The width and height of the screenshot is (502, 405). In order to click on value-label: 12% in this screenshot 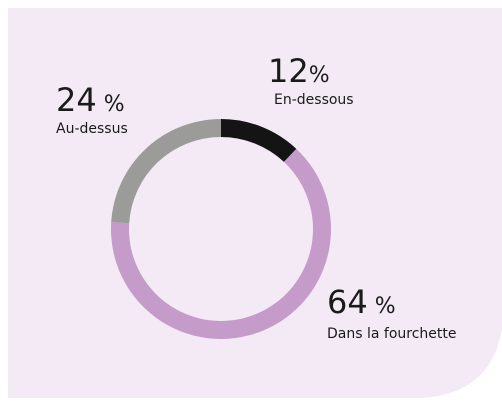, I will do `click(299, 71)`.